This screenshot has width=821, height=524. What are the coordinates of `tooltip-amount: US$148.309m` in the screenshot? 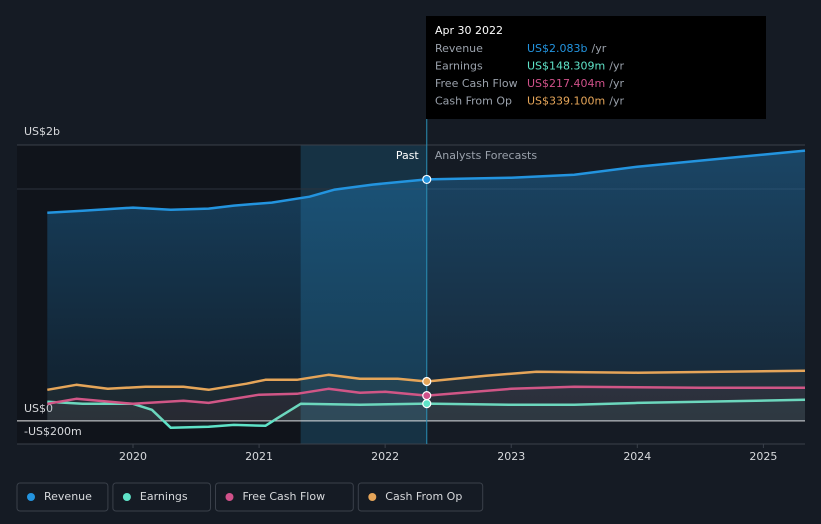 It's located at (566, 66).